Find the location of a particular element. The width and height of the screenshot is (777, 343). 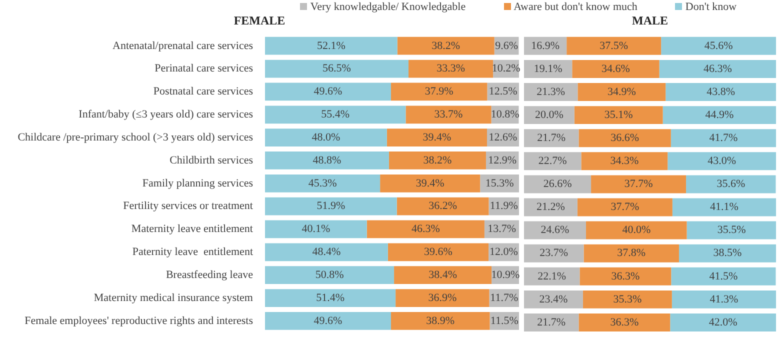

data-label: 39.4% is located at coordinates (430, 183).